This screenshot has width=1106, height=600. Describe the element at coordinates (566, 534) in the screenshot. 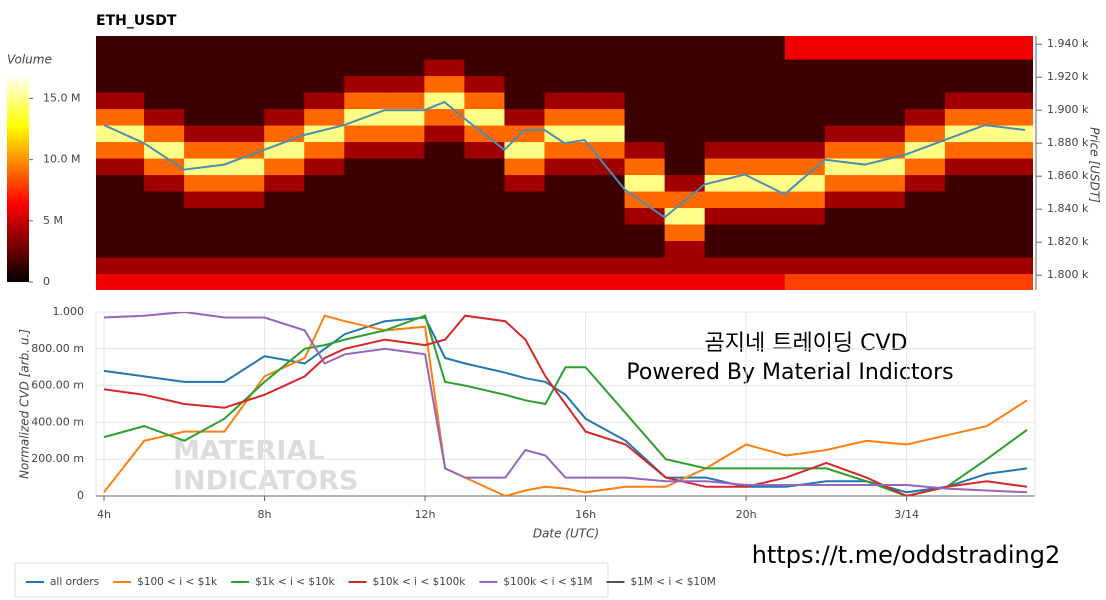

I see `x-axis-label: Date (UTC)` at that location.